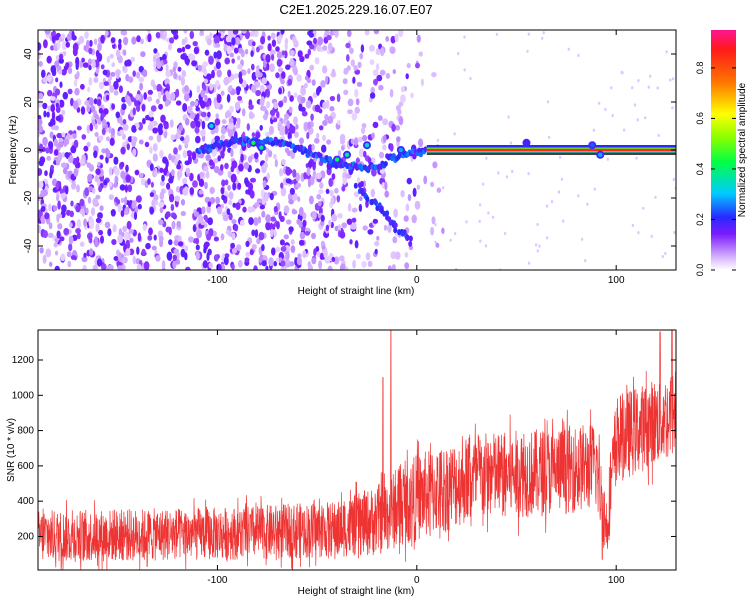  I want to click on colorbar-tick-label: 0.0, so click(700, 270).